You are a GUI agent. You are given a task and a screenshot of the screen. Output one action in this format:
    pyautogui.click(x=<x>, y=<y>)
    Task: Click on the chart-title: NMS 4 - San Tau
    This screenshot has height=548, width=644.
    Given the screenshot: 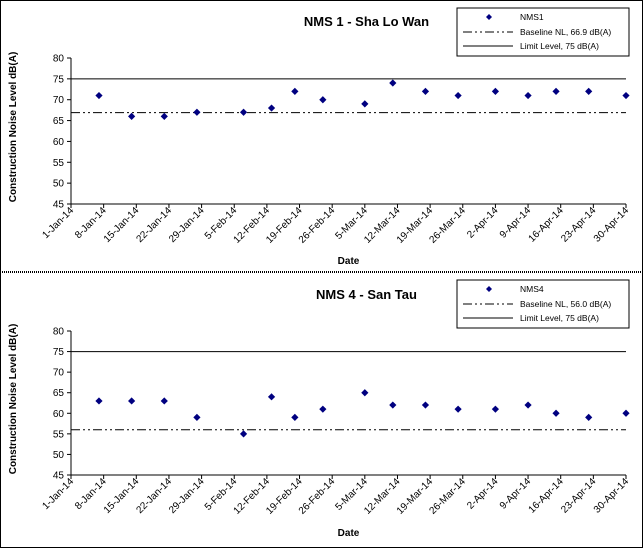 What is the action you would take?
    pyautogui.click(x=366, y=294)
    